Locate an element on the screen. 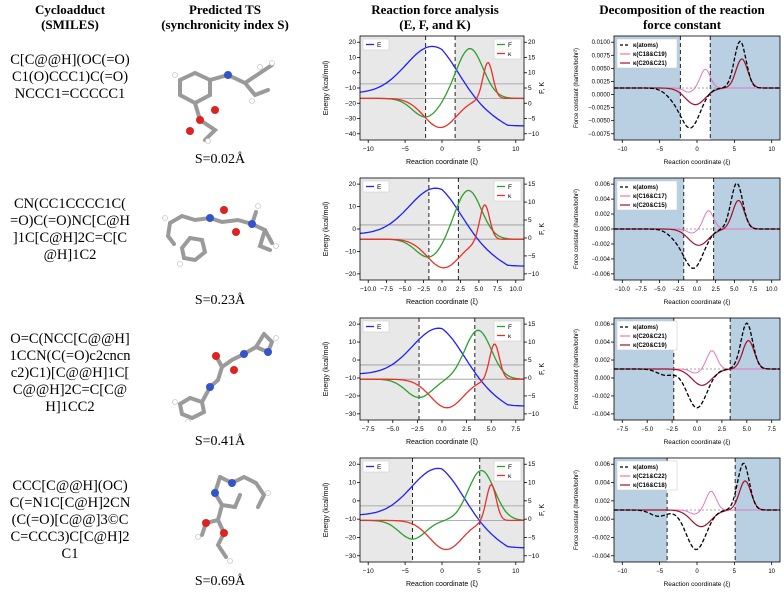 The image size is (784, 596). smiles-line: H]1CC2 is located at coordinates (70, 407).